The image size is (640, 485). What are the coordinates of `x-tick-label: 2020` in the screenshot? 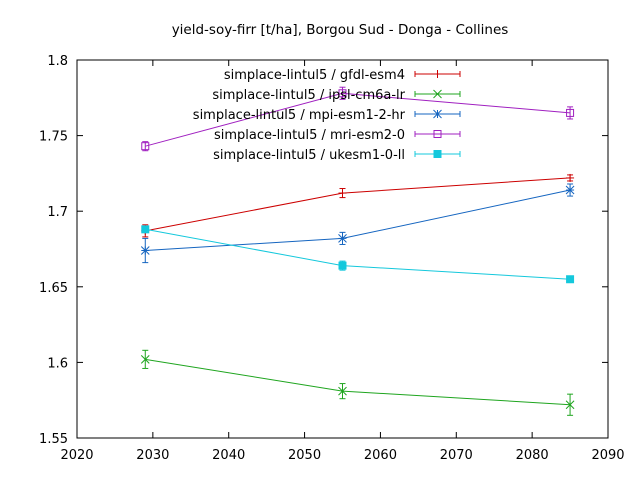 It's located at (76, 455).